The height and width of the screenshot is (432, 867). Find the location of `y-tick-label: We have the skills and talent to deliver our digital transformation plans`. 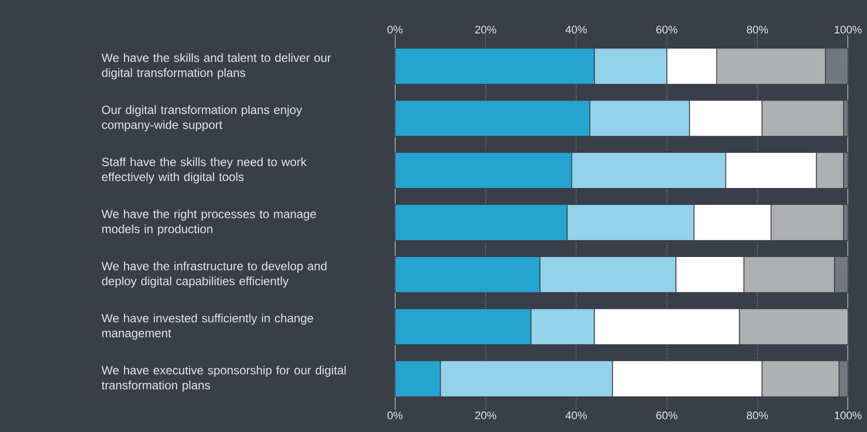

y-tick-label: We have the skills and talent to deliver our digital transformation plans is located at coordinates (216, 66).